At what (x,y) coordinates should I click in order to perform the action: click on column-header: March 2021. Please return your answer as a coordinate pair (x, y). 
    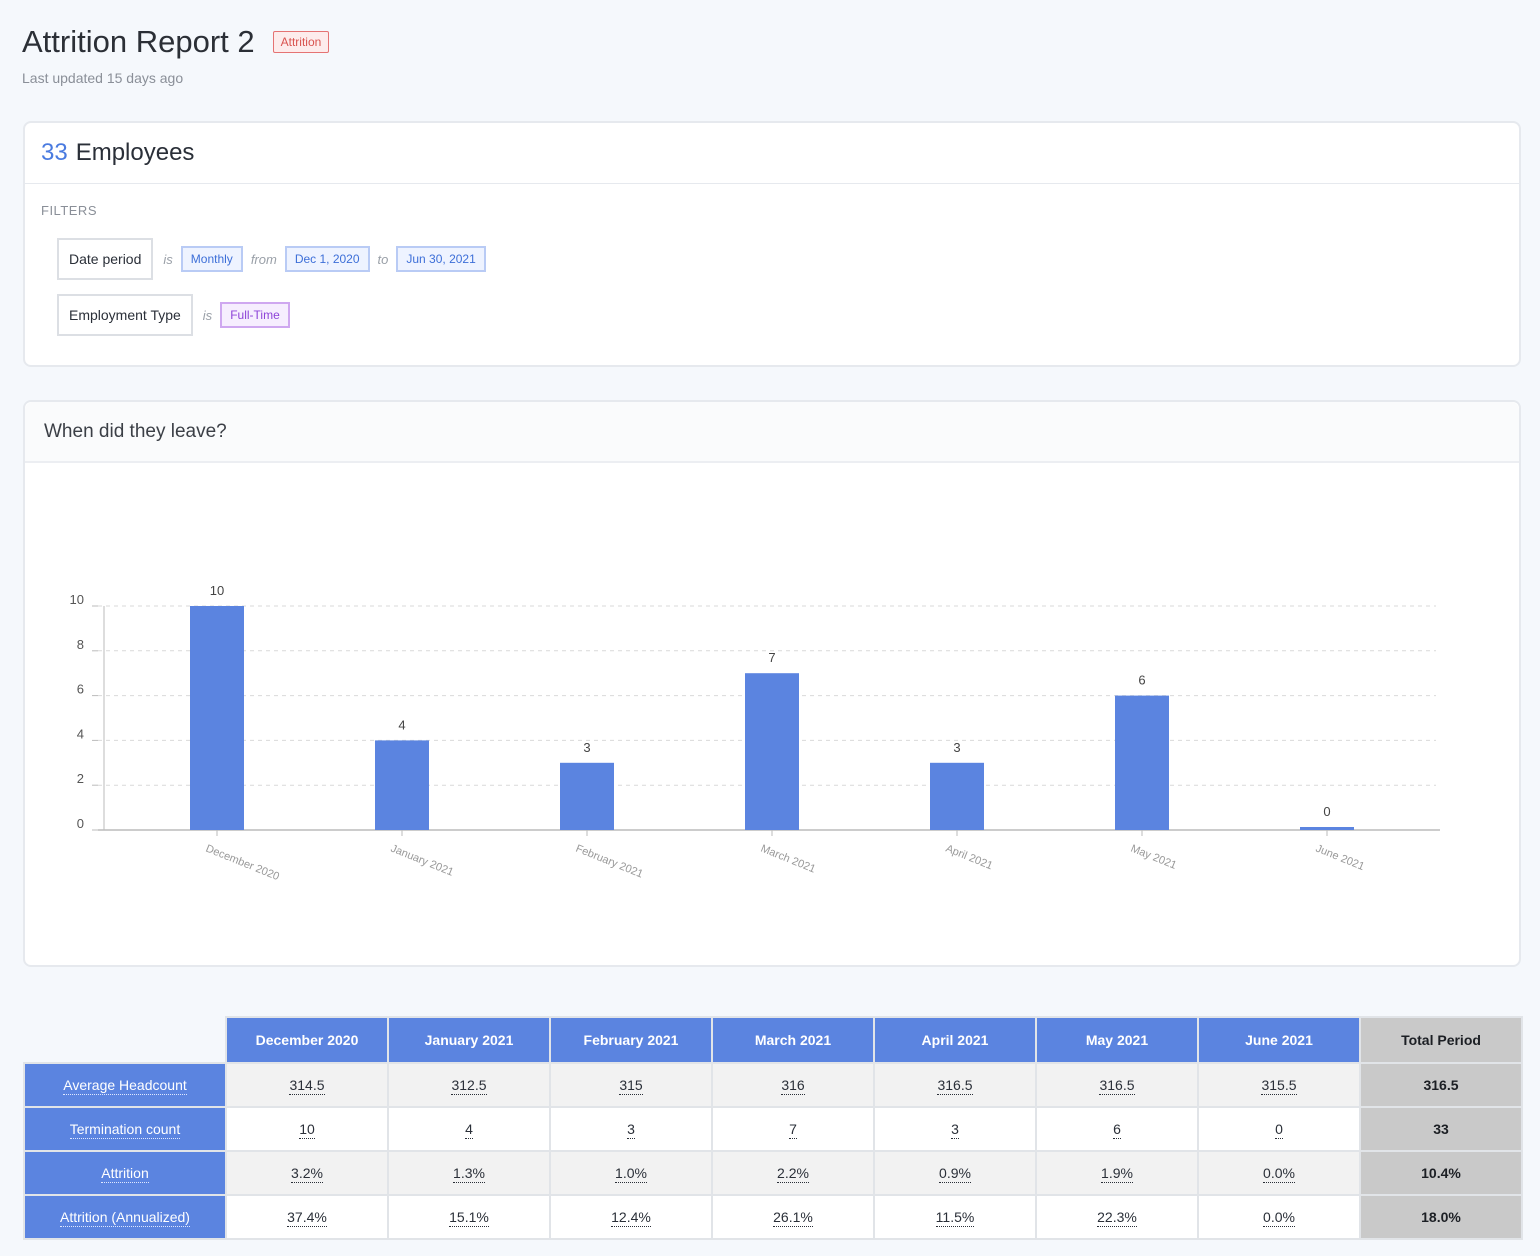
    Looking at the image, I should click on (793, 1040).